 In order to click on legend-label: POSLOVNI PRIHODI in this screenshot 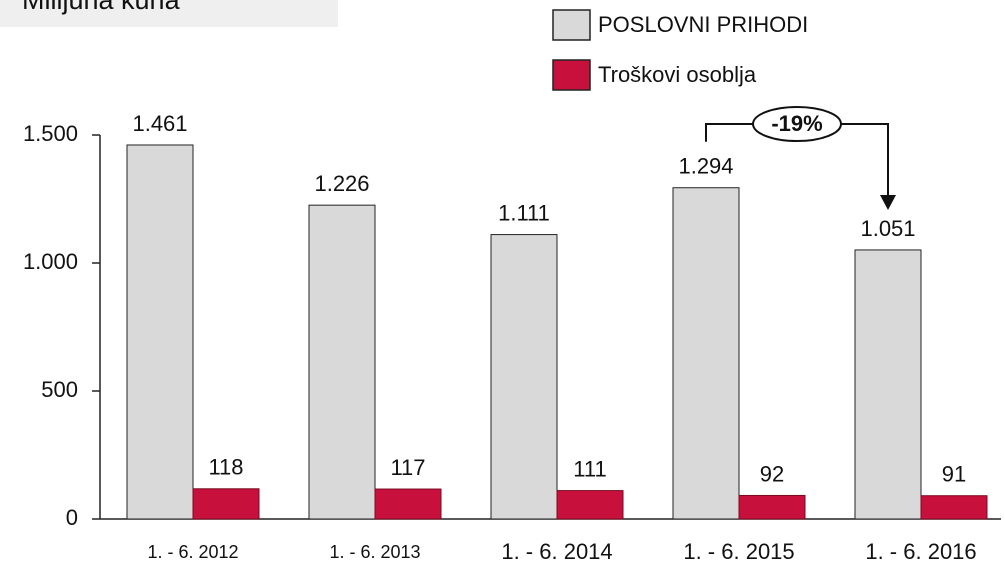, I will do `click(703, 24)`.